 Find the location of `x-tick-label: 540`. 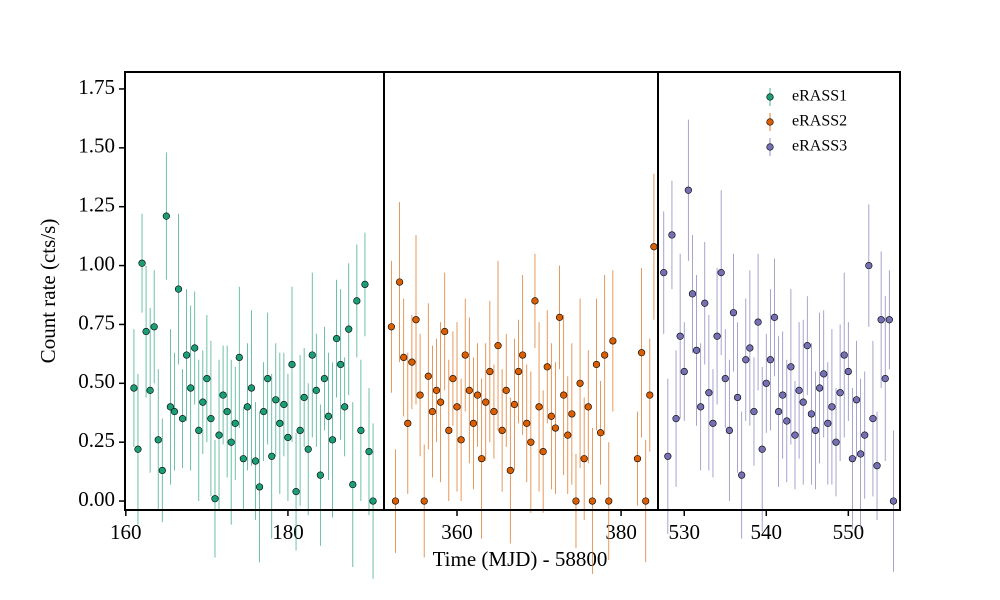

x-tick-label: 540 is located at coordinates (767, 532).